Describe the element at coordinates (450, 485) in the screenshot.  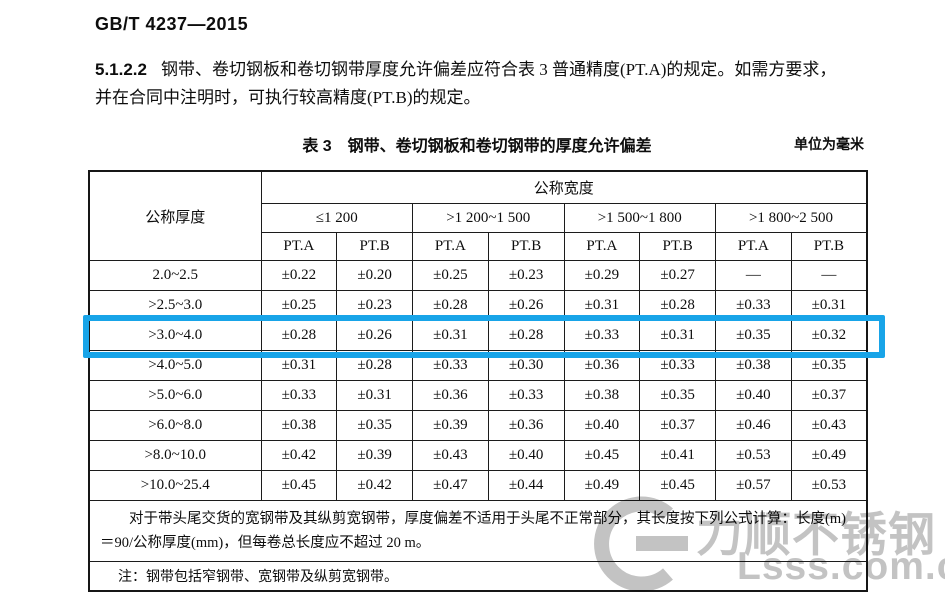
I see `tolerance-cell: ±0.47` at that location.